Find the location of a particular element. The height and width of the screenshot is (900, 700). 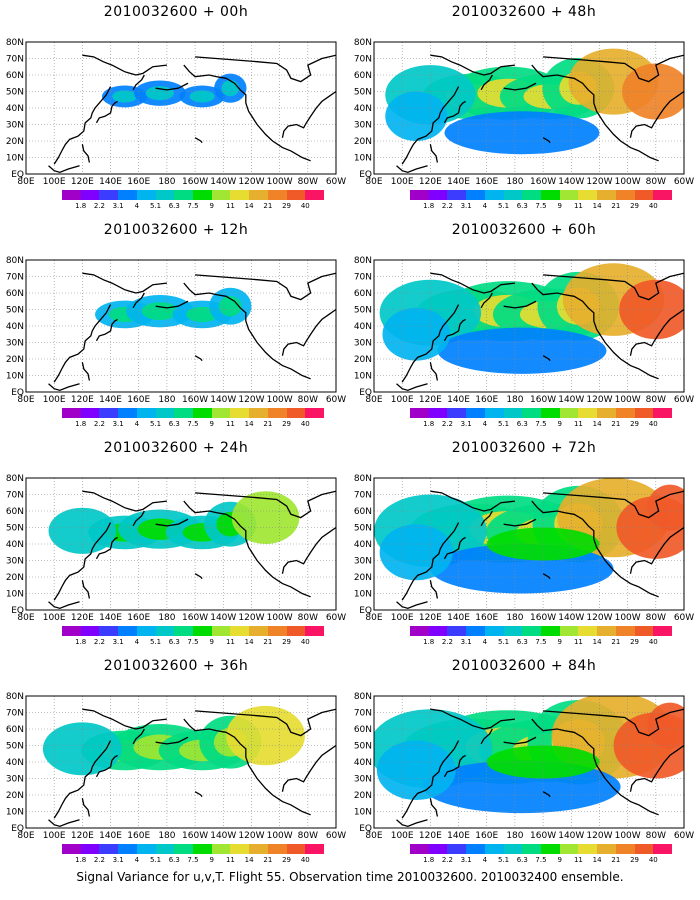

longitude-label: 100E is located at coordinates (402, 618).